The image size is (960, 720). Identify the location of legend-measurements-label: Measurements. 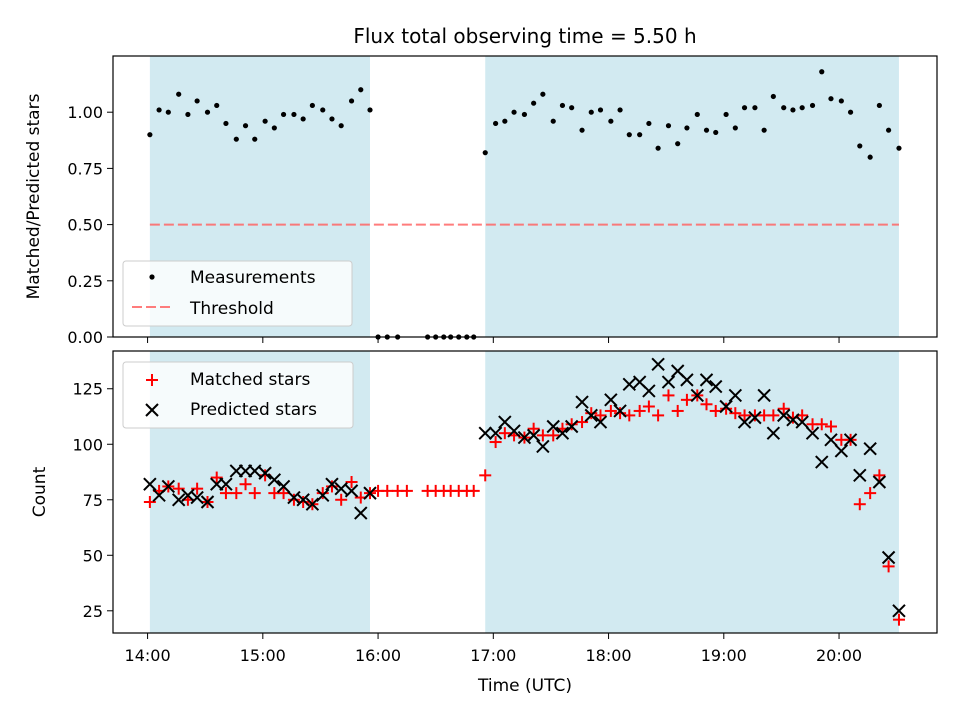
(253, 278).